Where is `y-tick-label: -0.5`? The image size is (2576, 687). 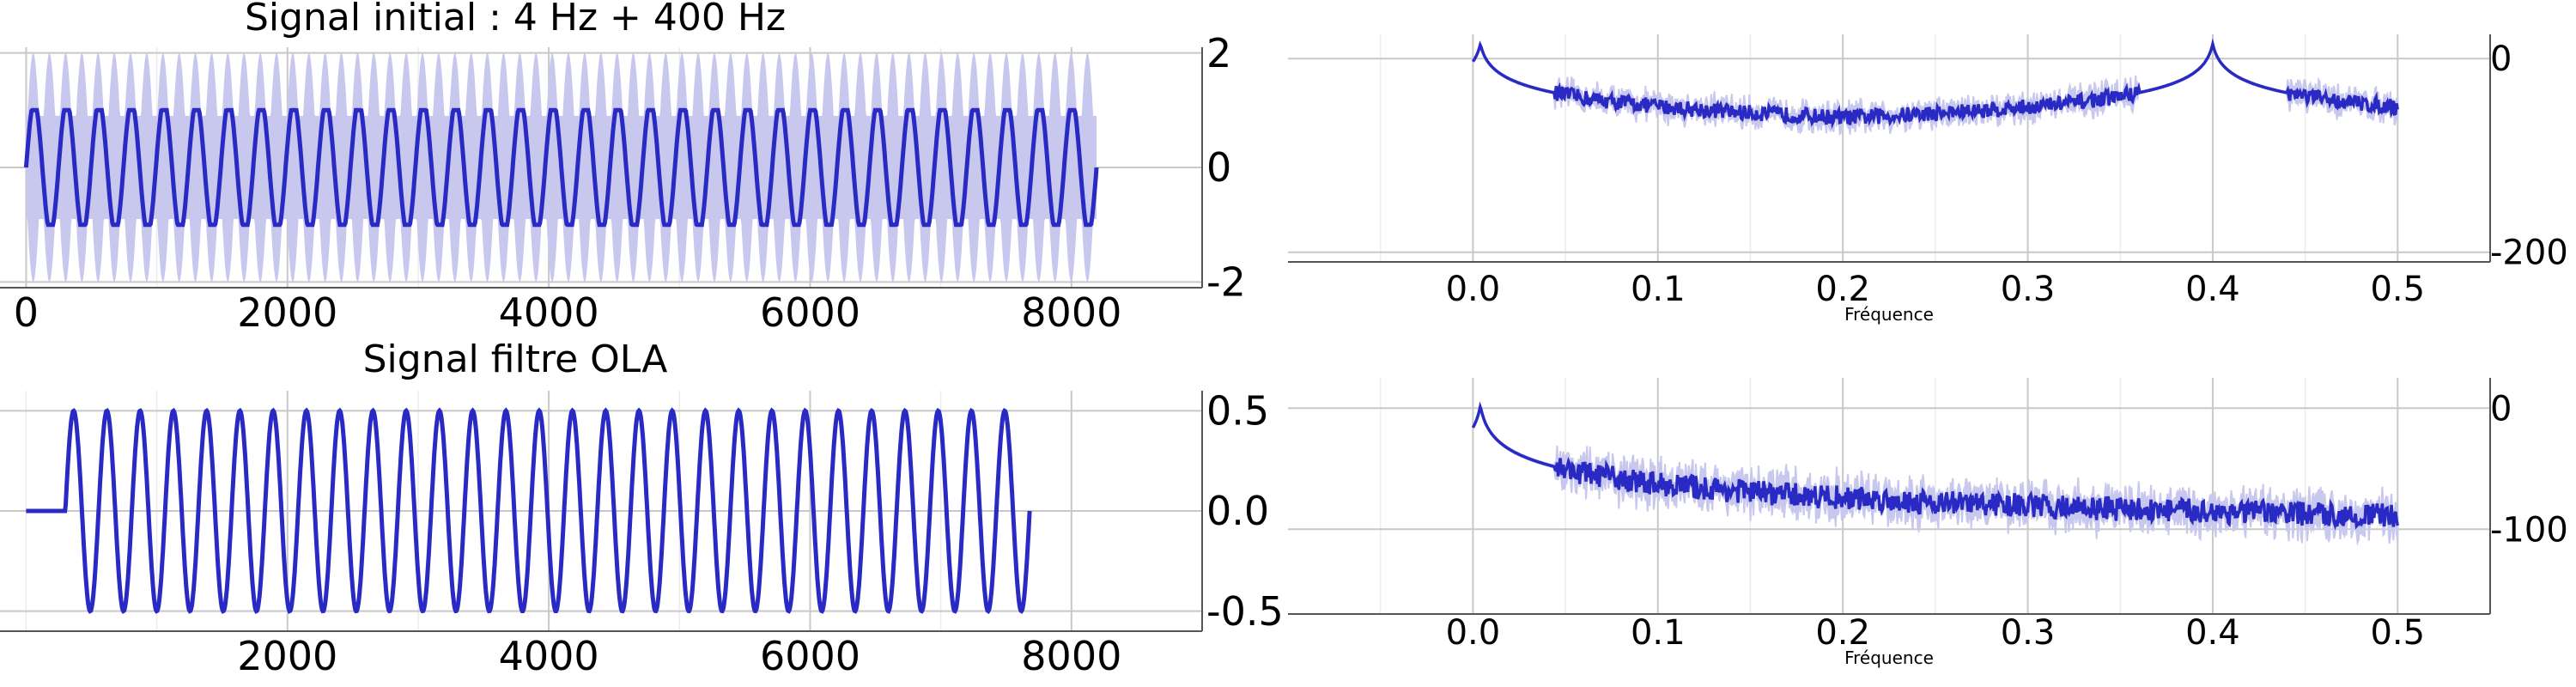 y-tick-label: -0.5 is located at coordinates (1245, 611).